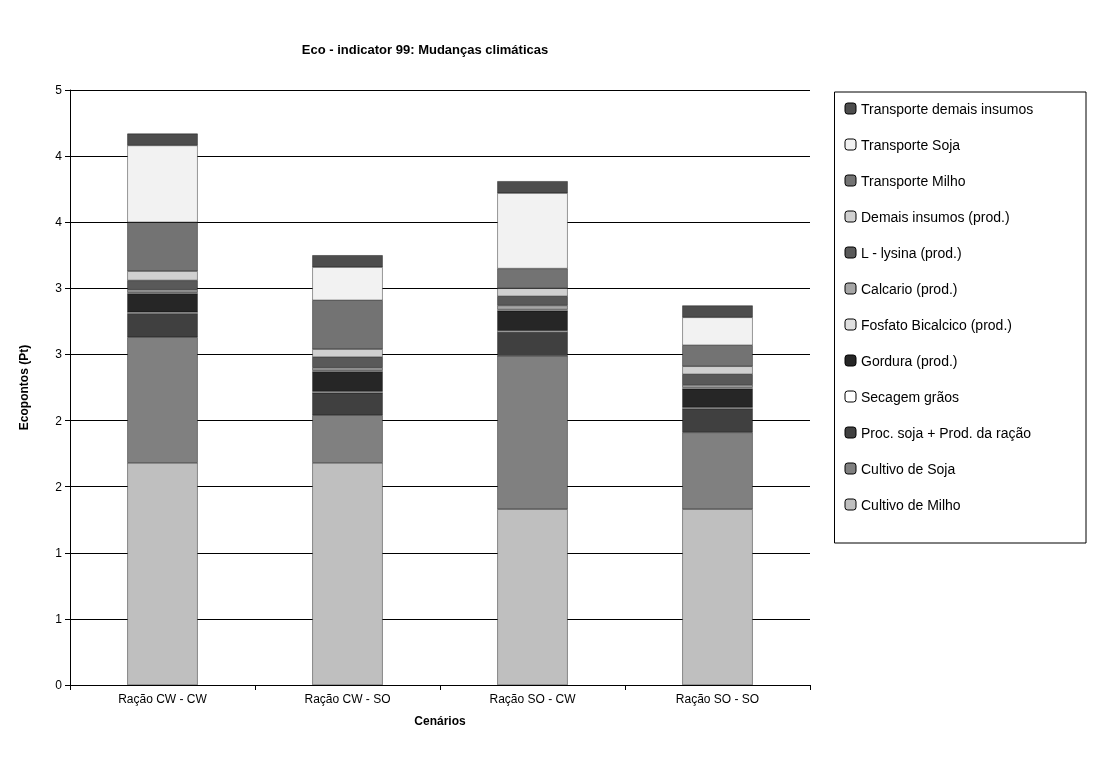 The image size is (1104, 762). I want to click on x-tick-label: Ração SO - CW, so click(533, 699).